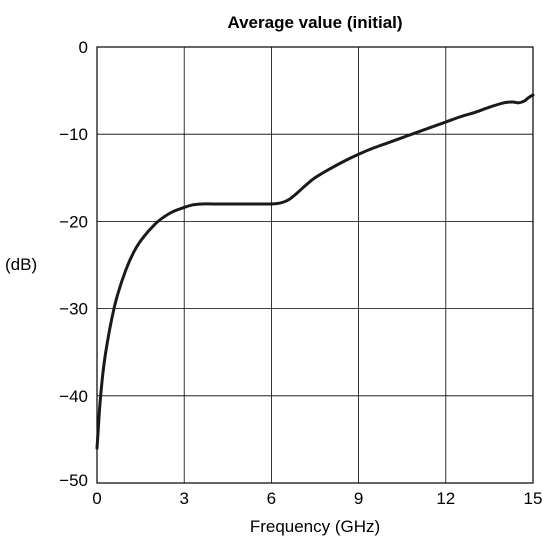  Describe the element at coordinates (183, 498) in the screenshot. I see `x-tick-label: 3` at that location.